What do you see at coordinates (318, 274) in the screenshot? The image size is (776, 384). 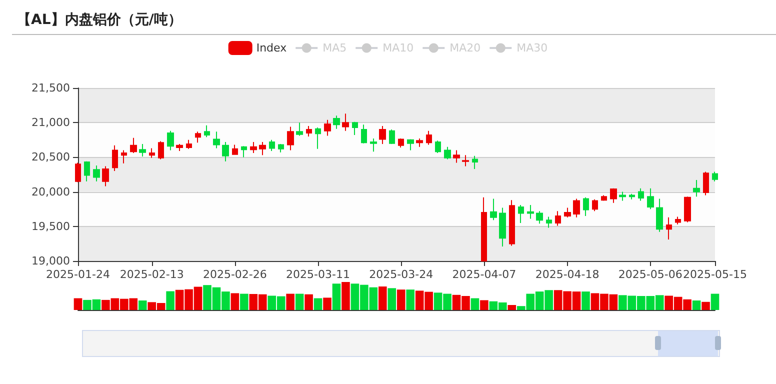 I see `x-tick-label: 2025-03-11` at bounding box center [318, 274].